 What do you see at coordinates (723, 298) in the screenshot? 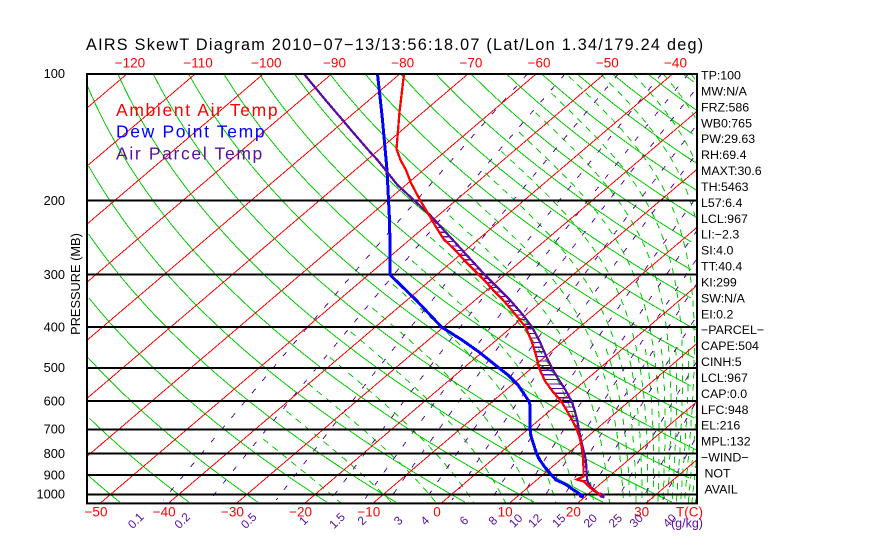
I see `svg-text: SW:N/A` at bounding box center [723, 298].